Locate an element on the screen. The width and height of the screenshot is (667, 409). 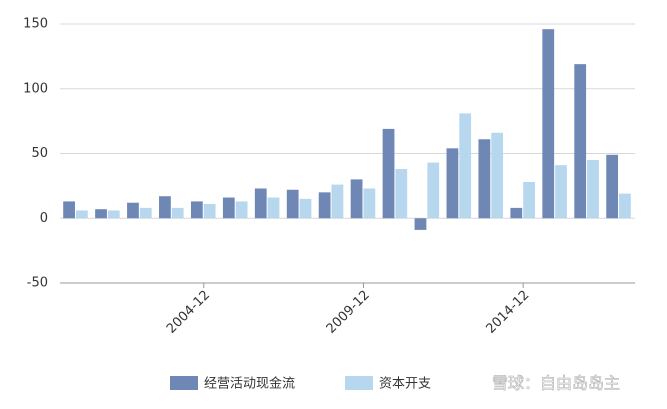
x-tick-label: 2004-12 is located at coordinates (188, 312).